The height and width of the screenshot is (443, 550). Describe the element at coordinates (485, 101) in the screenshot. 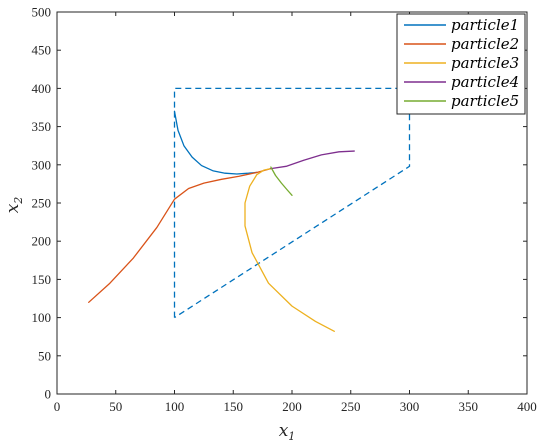

I see `legend-label-particle5: particle5` at that location.